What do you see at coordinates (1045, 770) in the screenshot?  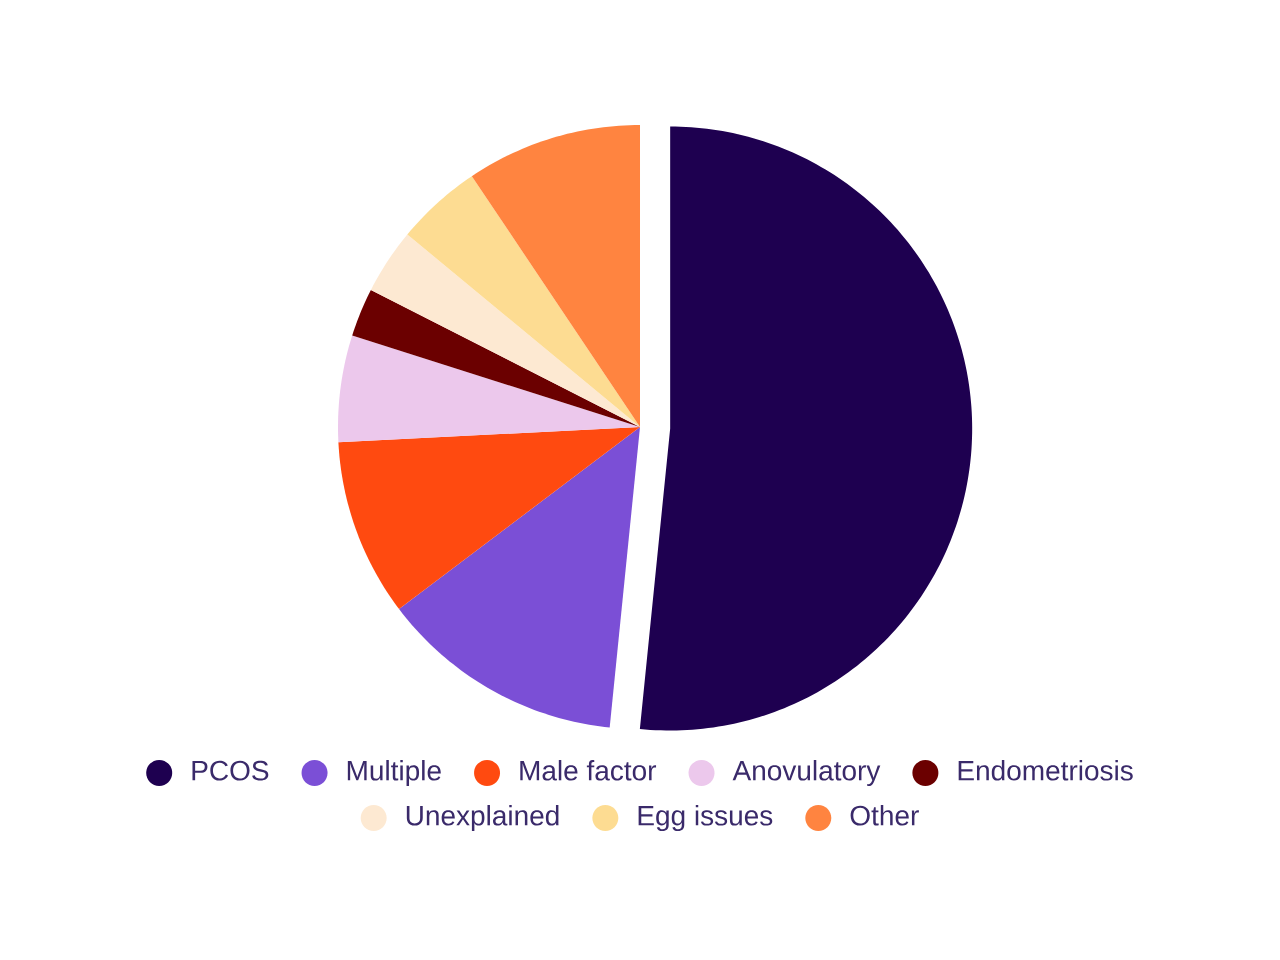 I see `legend-label: Endometriosis` at bounding box center [1045, 770].